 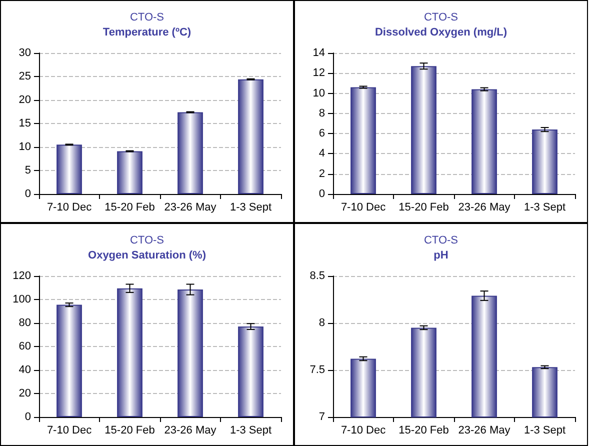 What do you see at coordinates (21, 300) in the screenshot?
I see `y-tick-label: 100` at bounding box center [21, 300].